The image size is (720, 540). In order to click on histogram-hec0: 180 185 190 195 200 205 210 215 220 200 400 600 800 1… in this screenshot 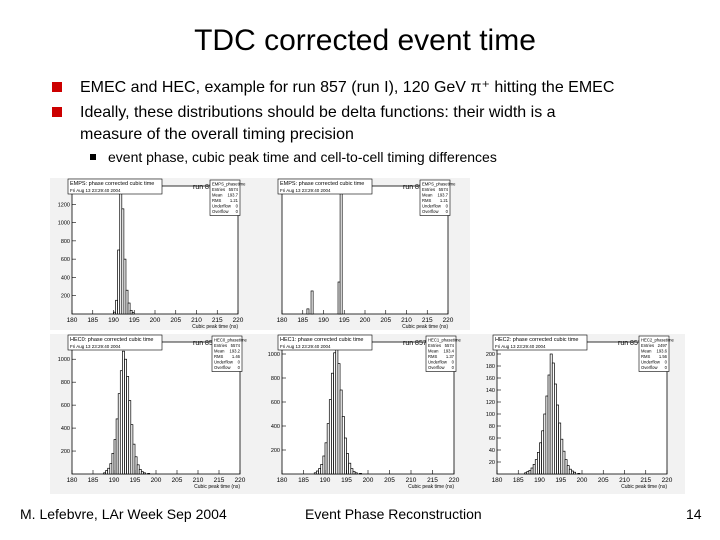, I will do `click(155, 416)`.